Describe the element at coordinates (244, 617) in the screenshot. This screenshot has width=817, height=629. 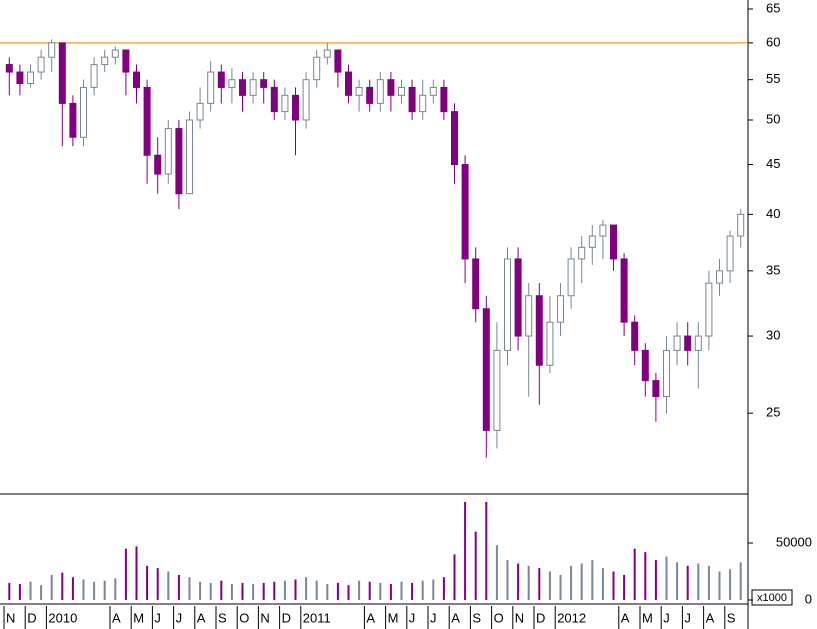
I see `x-tick-label: O` at that location.